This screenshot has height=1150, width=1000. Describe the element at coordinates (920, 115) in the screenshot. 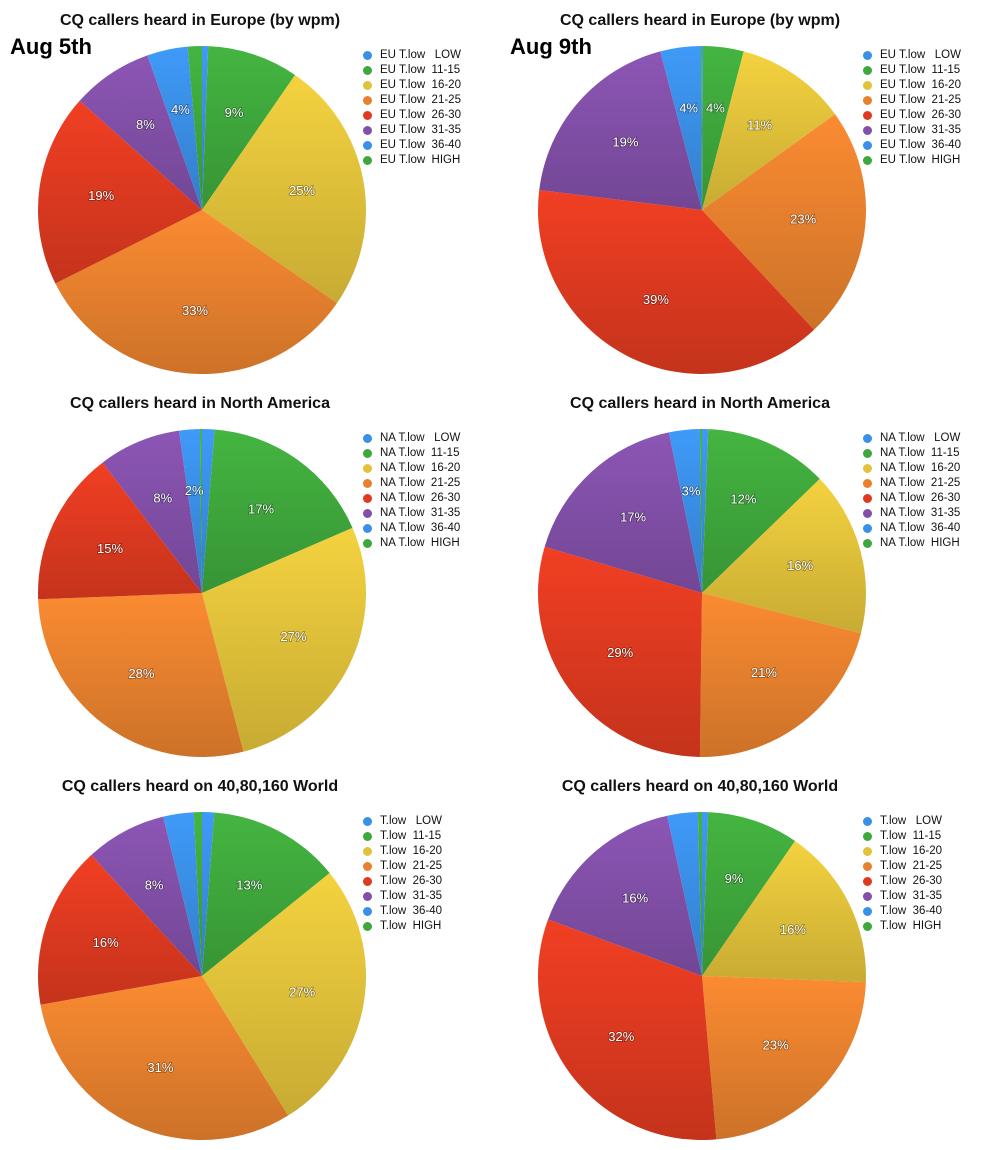

I see `legend-label: EU T.low 26-30` at that location.